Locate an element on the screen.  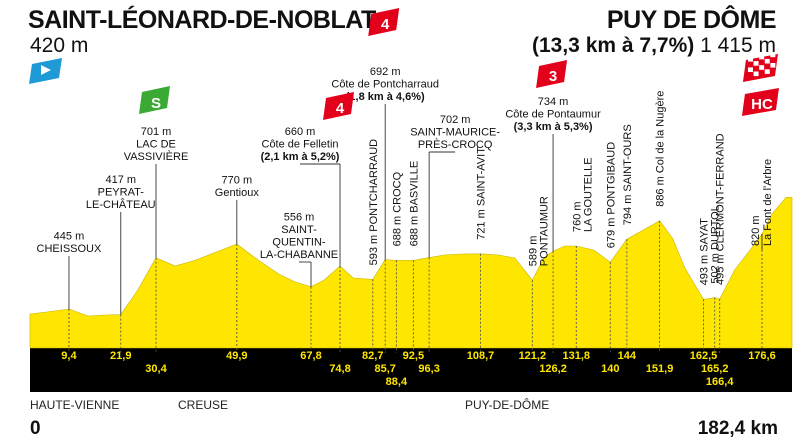
km-label-7: 85,7 is located at coordinates (384, 369).